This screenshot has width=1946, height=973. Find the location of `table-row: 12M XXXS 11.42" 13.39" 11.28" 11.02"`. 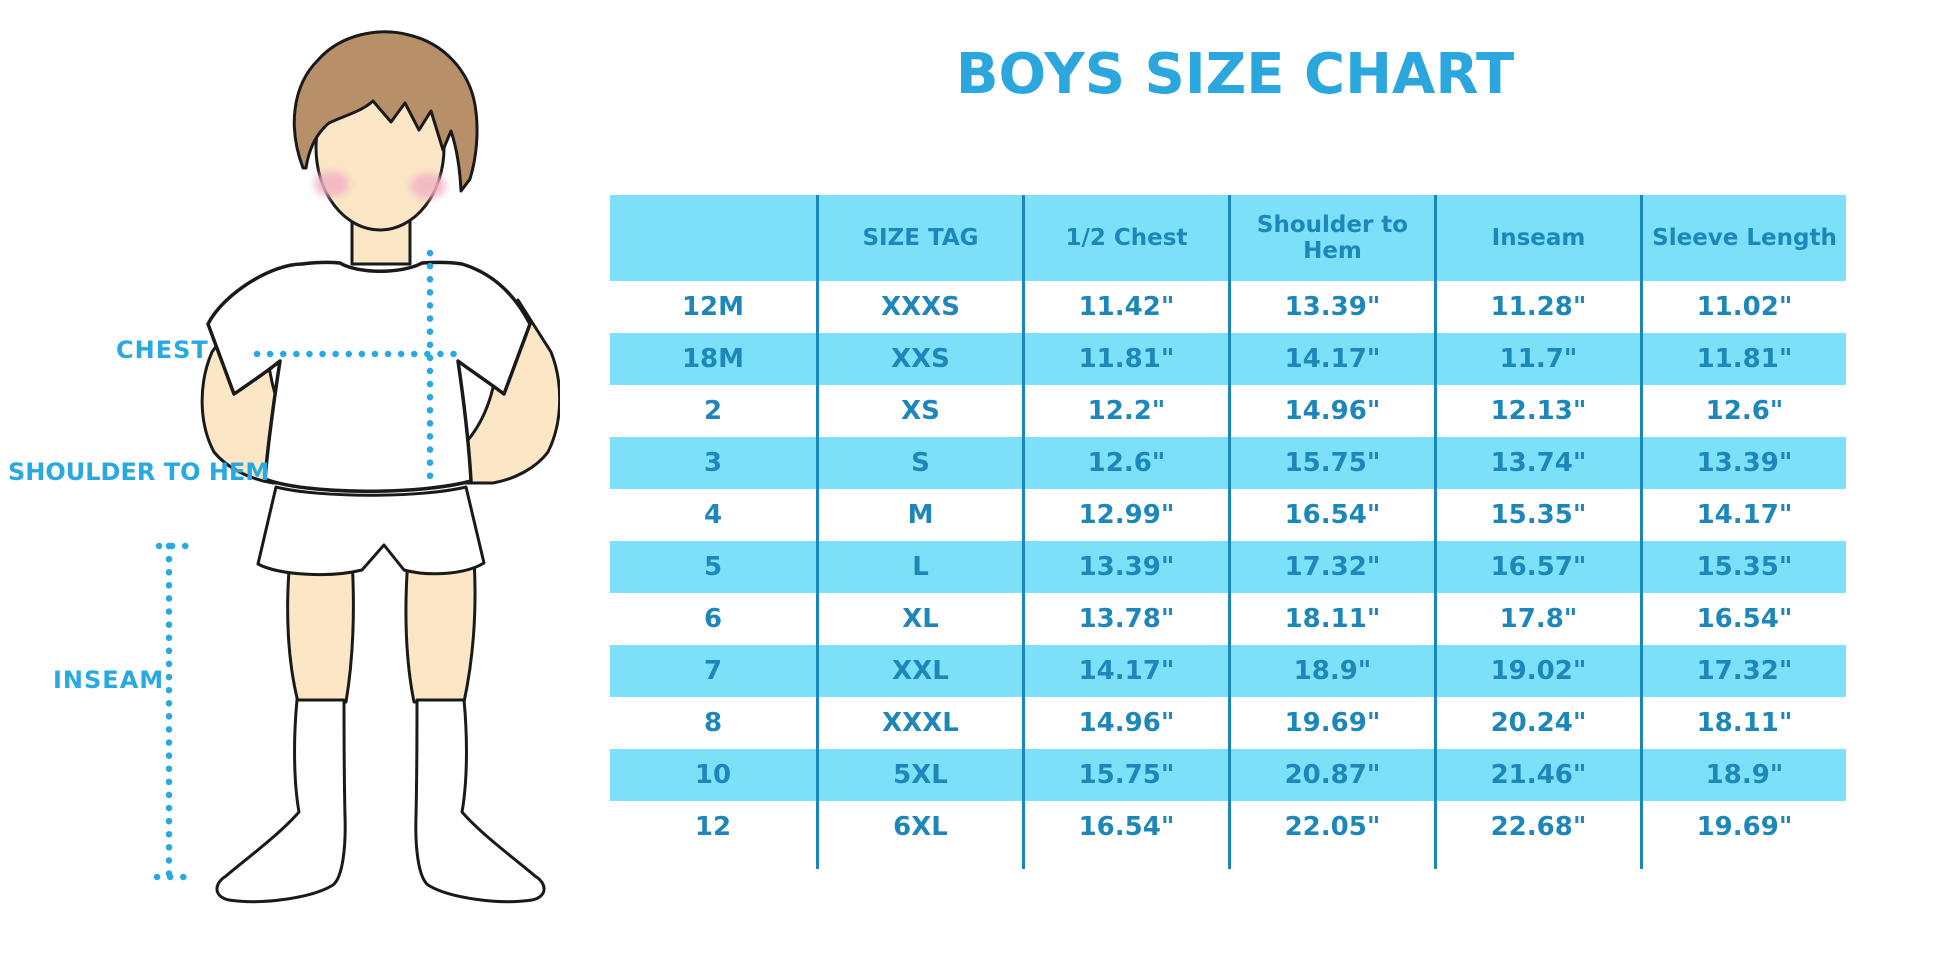

table-row: 12M XXXS 11.42" 13.39" 11.28" 11.02" is located at coordinates (1228, 307).